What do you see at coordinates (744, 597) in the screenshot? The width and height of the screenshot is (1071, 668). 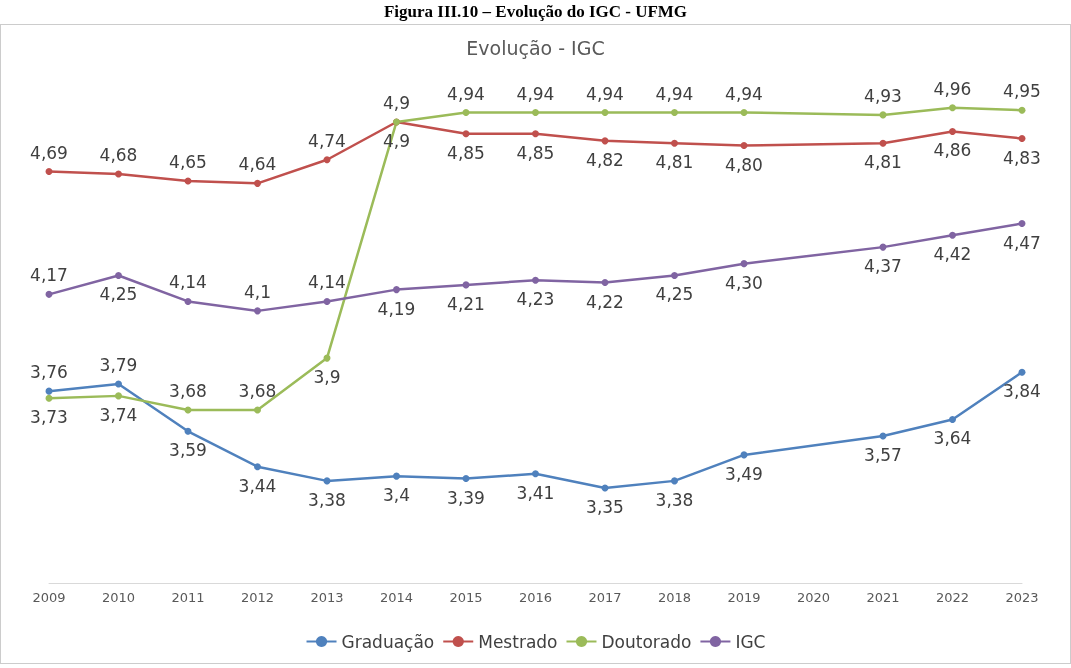 I see `x-tick-label: 2019` at bounding box center [744, 597].